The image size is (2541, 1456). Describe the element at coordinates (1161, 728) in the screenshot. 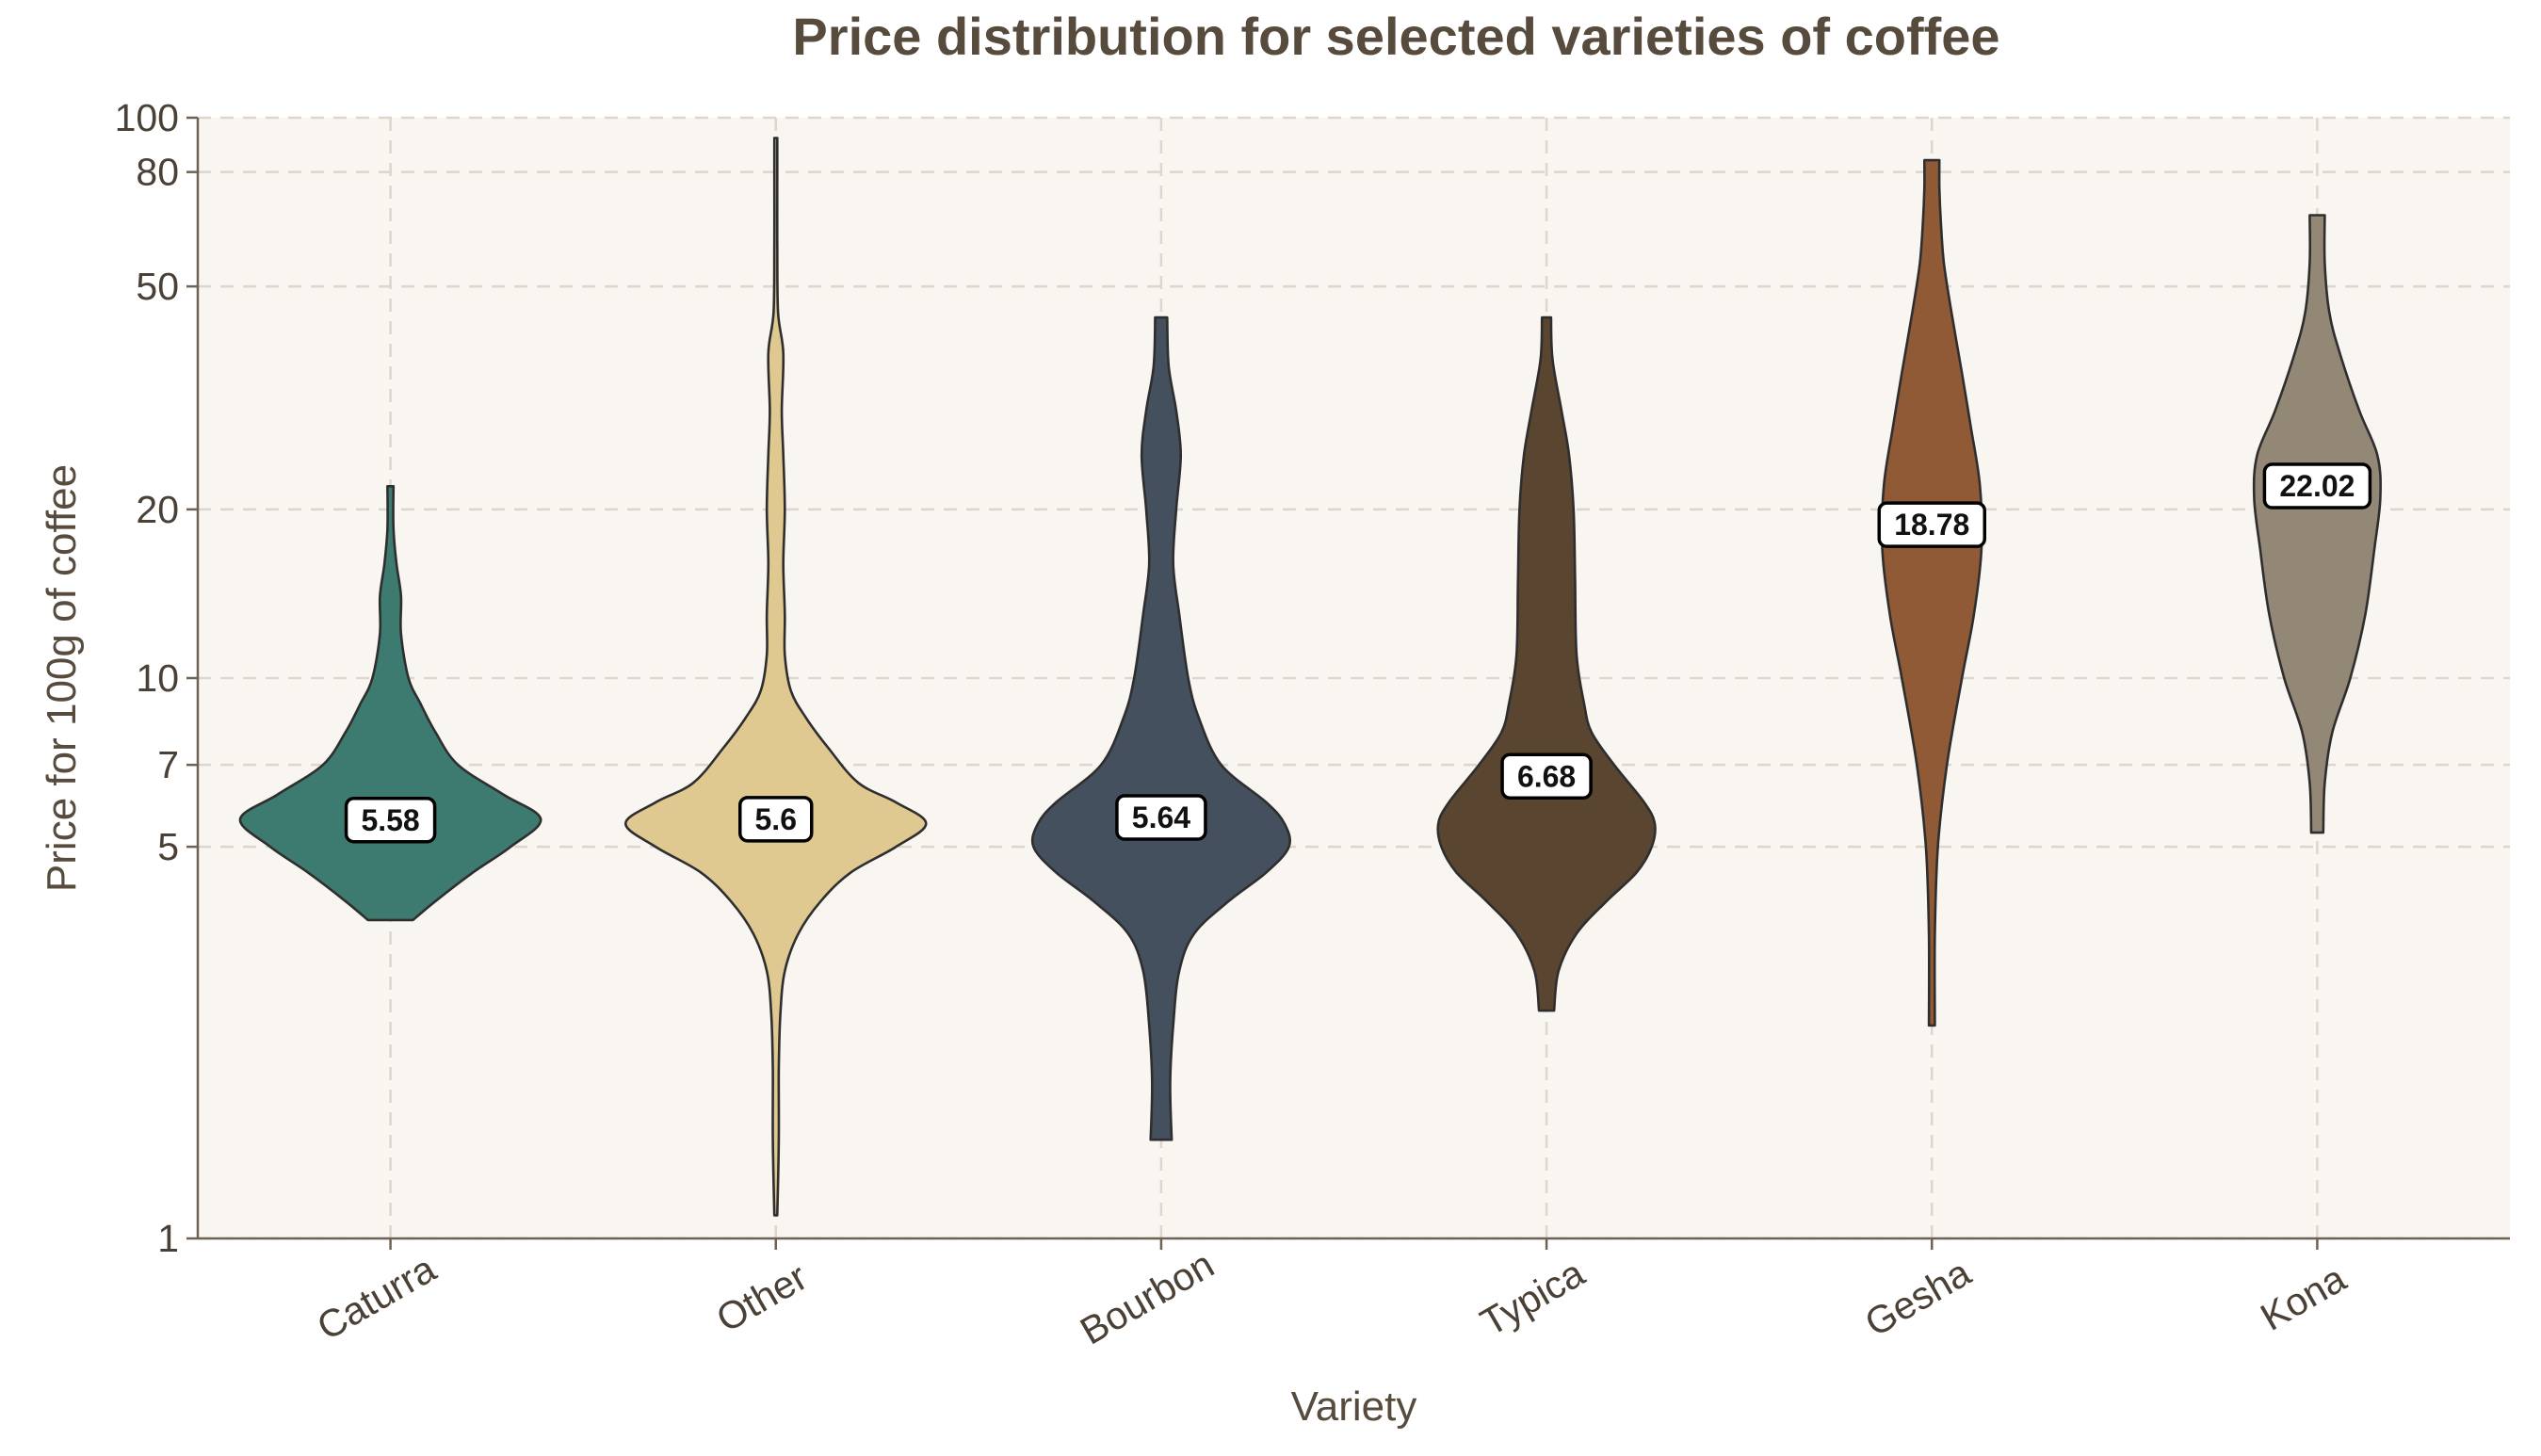

I see `violin-bourbon` at that location.